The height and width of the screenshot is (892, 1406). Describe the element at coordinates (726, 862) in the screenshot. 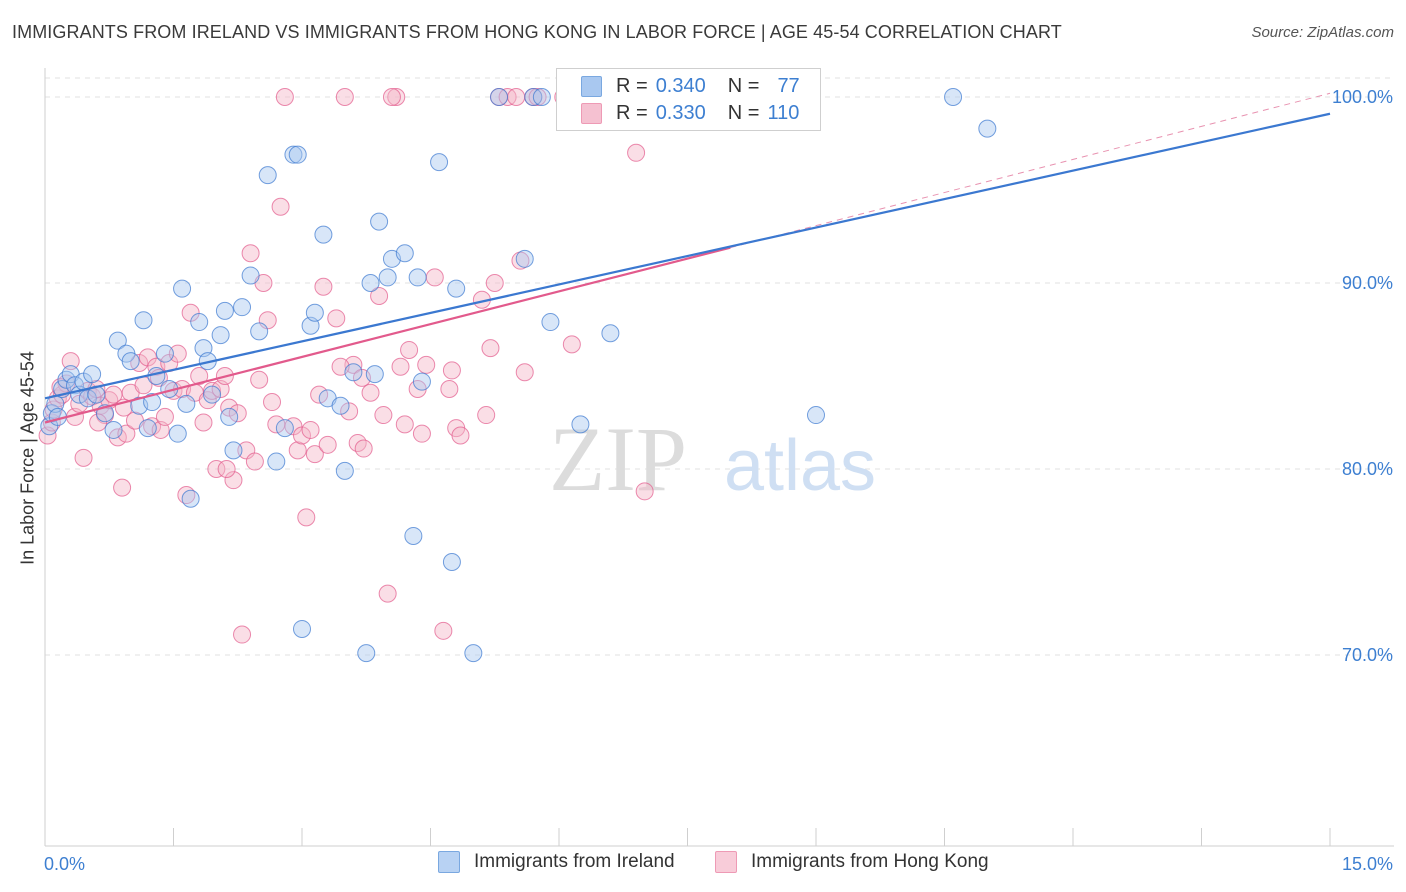

I see `series-swatch-hong-kong` at that location.